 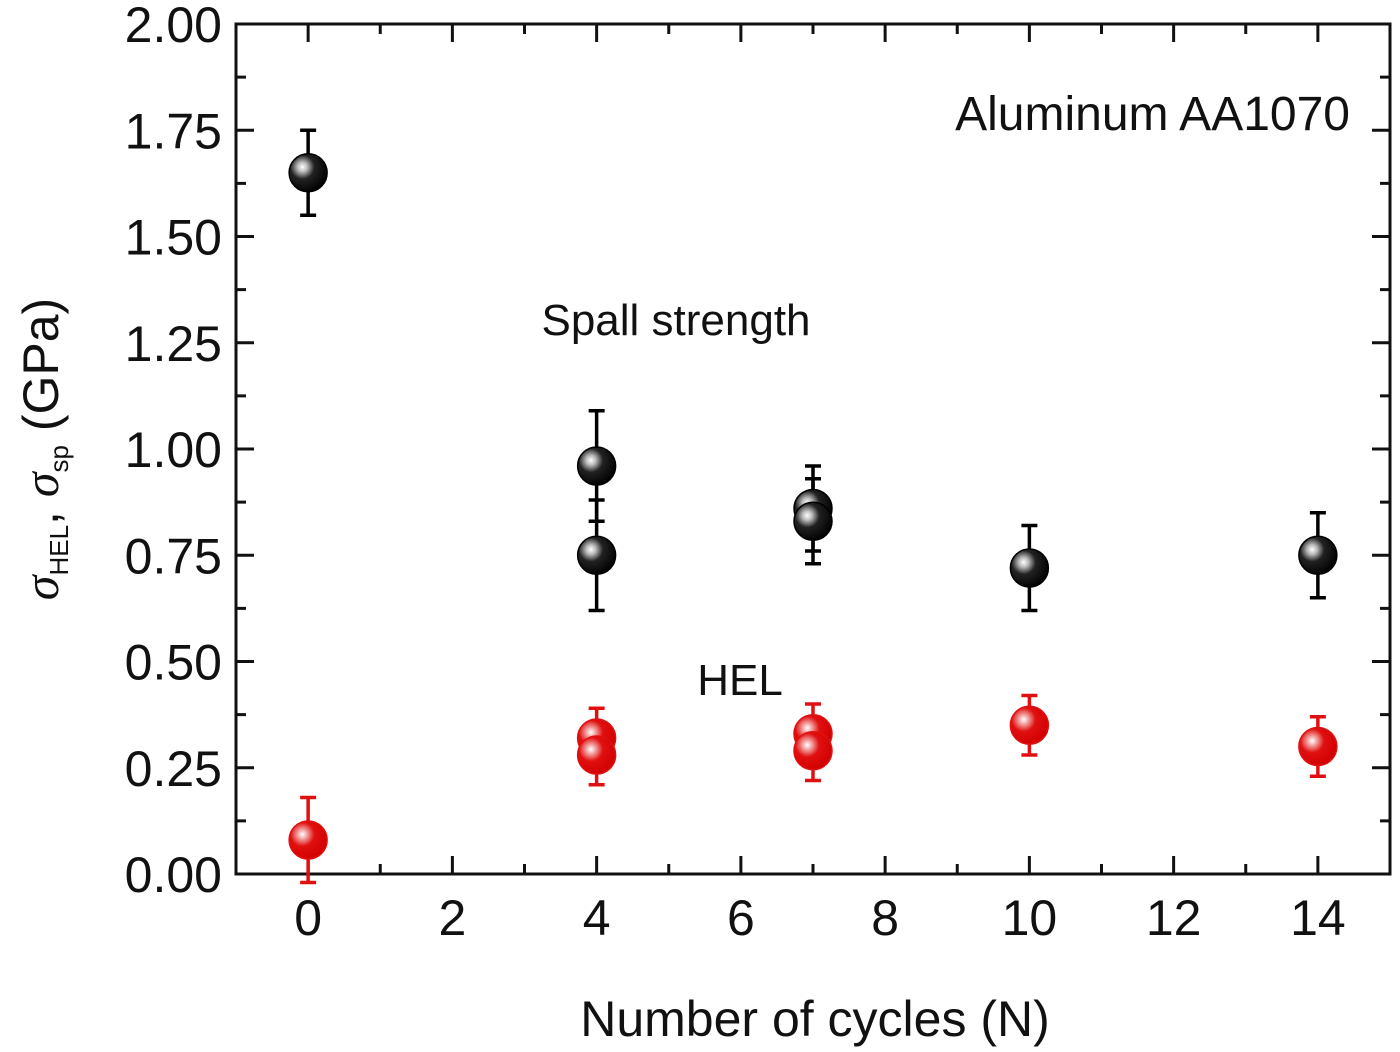 What do you see at coordinates (173, 26) in the screenshot?
I see `y-tick-label: 2.00` at bounding box center [173, 26].